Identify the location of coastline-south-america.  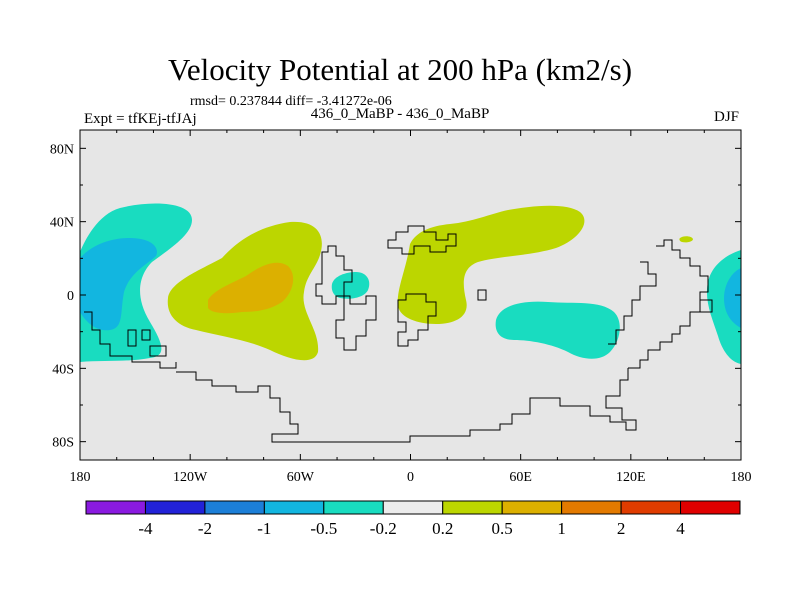
(356, 323).